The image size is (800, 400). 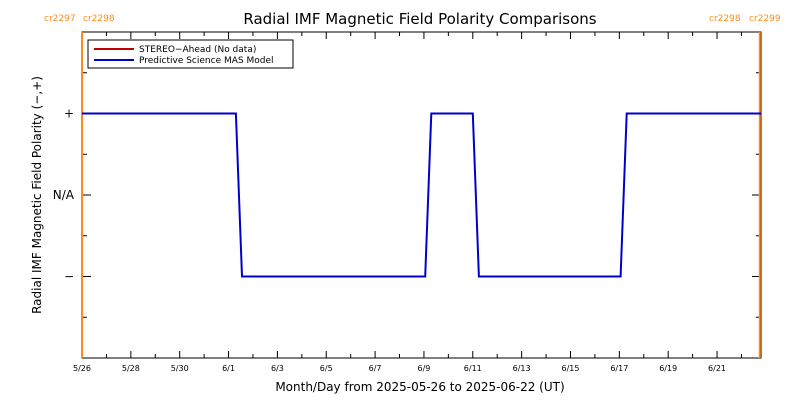 I want to click on carrington-rotation-labels: cr2297 cr2298 cr2298 cr2299, so click(x=412, y=19).